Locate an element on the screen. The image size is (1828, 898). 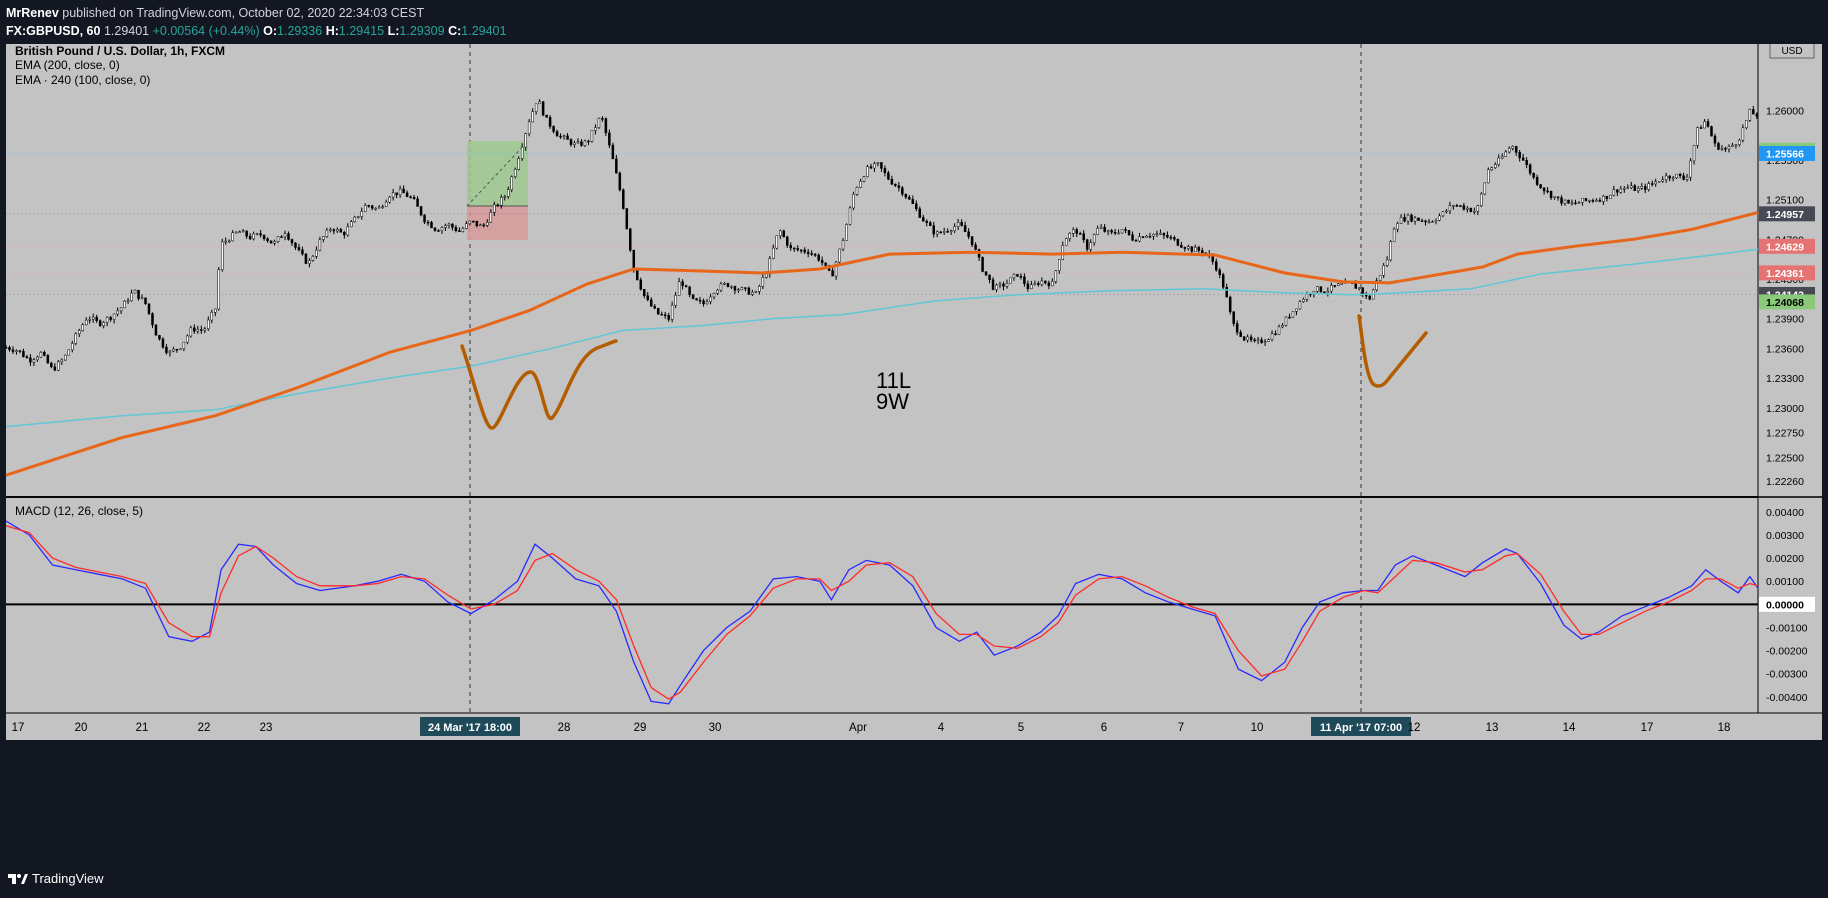
price-badge: 1.24361 is located at coordinates (1785, 274).